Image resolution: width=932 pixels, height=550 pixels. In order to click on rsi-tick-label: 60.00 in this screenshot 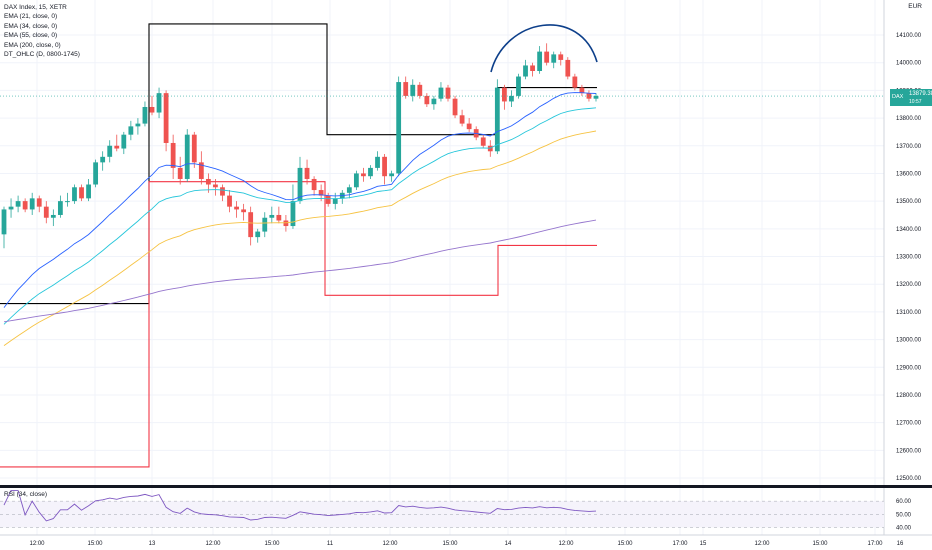, I will do `click(904, 502)`.